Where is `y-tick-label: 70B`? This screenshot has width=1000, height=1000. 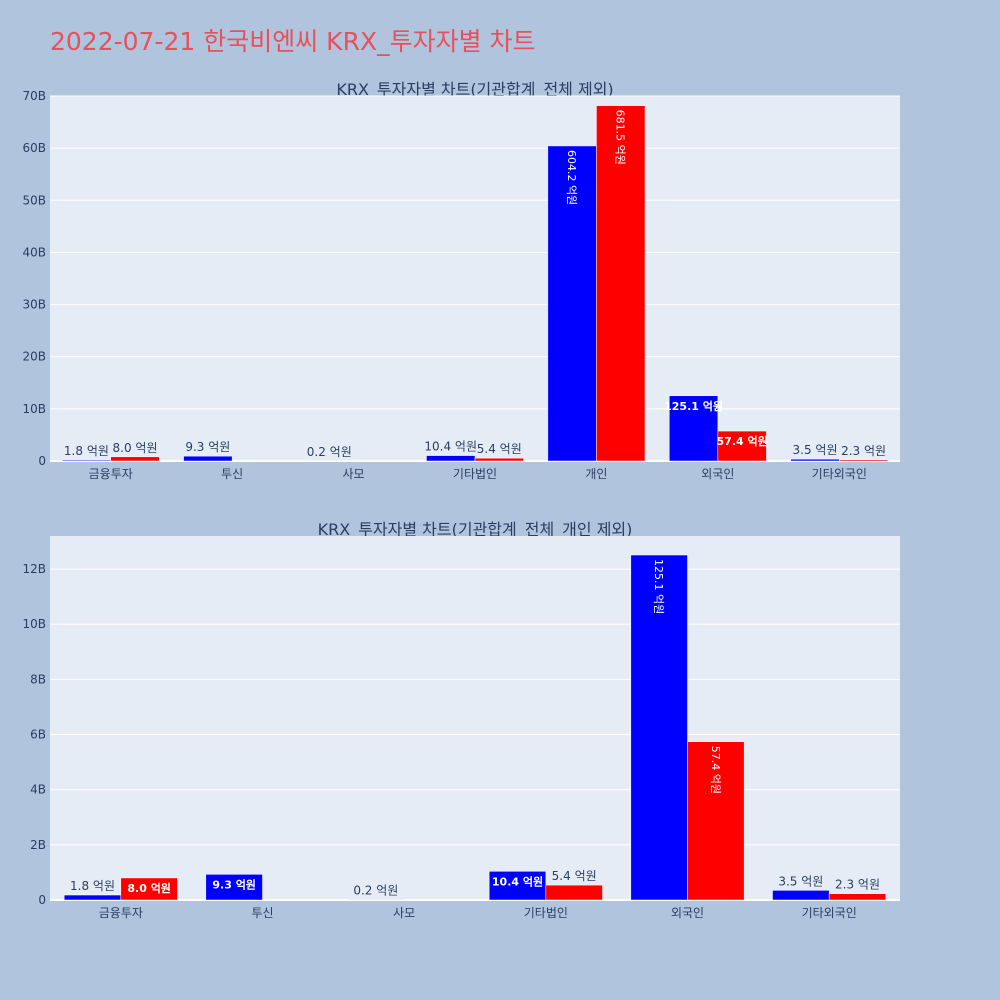
y-tick-label: 70B is located at coordinates (34, 96).